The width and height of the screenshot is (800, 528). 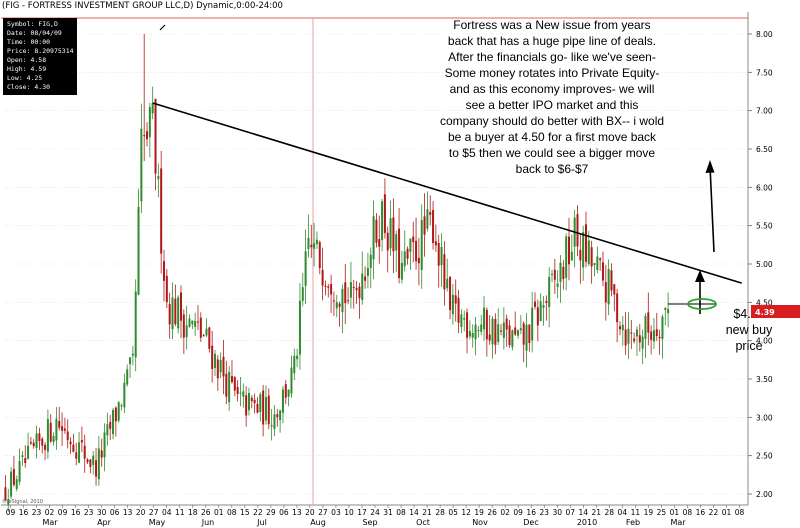 I want to click on x-day-label: 02, so click(x=505, y=512).